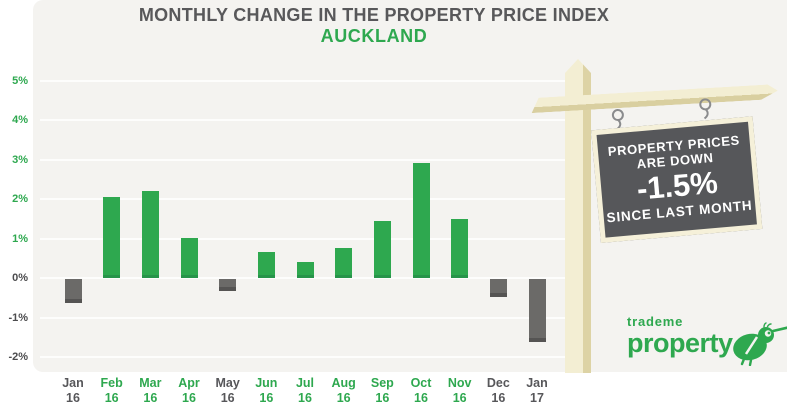  What do you see at coordinates (20, 80) in the screenshot?
I see `y-axis-tick-5%: 5%` at bounding box center [20, 80].